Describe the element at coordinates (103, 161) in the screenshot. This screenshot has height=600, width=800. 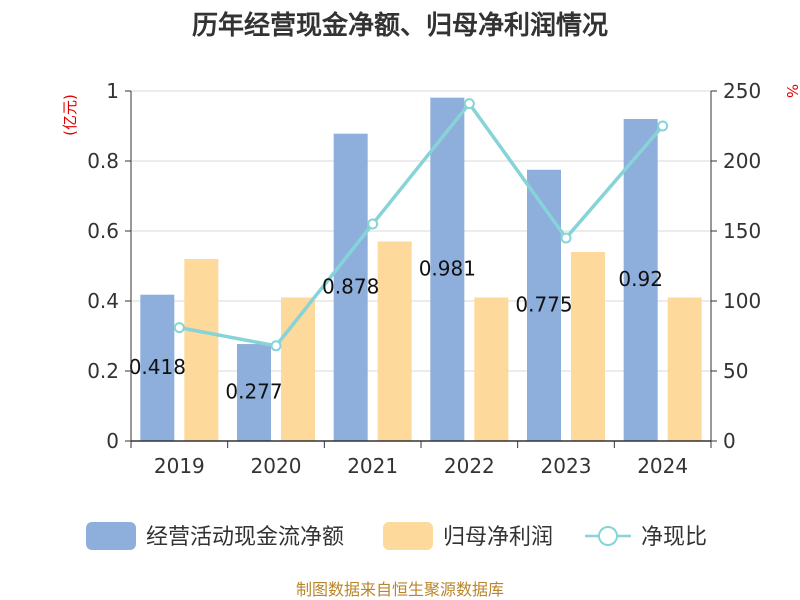
I see `y-left-tick-label: 0.8` at that location.